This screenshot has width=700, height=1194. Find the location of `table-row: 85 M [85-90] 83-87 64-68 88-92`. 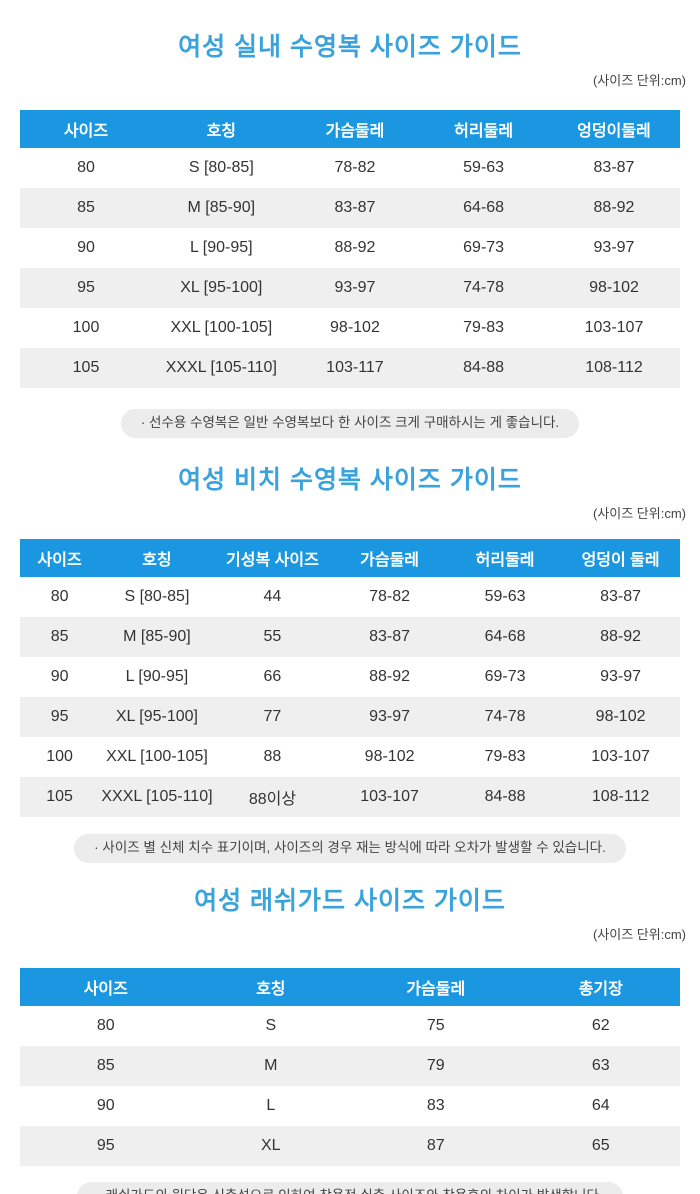

table-row: 85 M [85-90] 83-87 64-68 88-92 is located at coordinates (350, 208).